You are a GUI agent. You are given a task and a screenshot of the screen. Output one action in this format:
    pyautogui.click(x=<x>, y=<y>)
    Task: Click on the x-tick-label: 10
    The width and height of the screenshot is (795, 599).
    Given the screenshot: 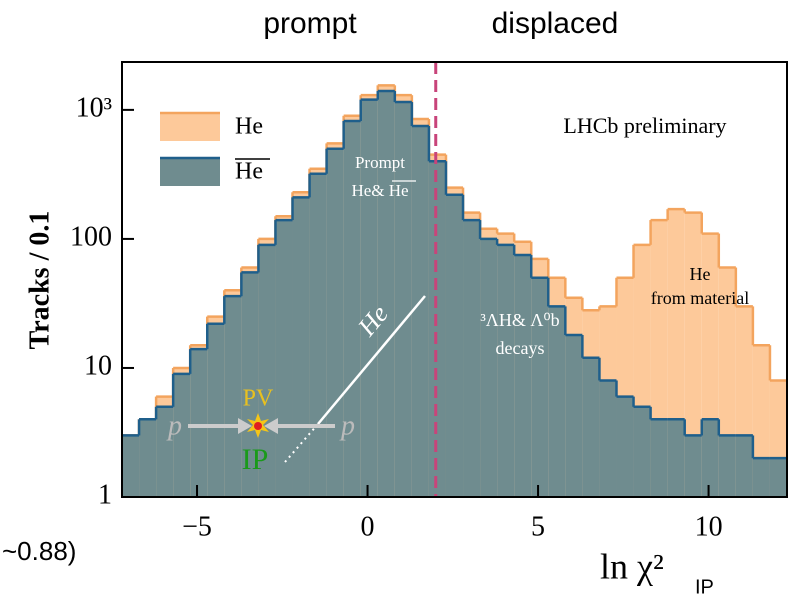 What is the action you would take?
    pyautogui.click(x=709, y=526)
    